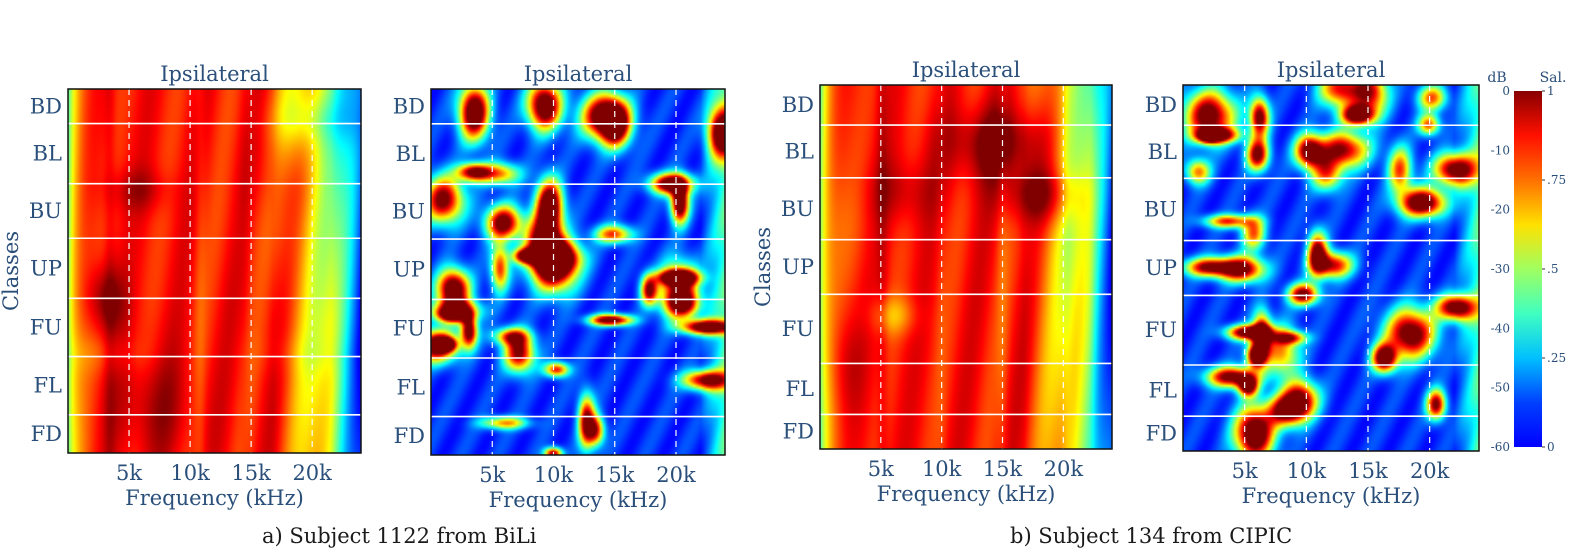 The height and width of the screenshot is (556, 1577). I want to click on colorbar-sal-tick: 0, so click(1551, 447).